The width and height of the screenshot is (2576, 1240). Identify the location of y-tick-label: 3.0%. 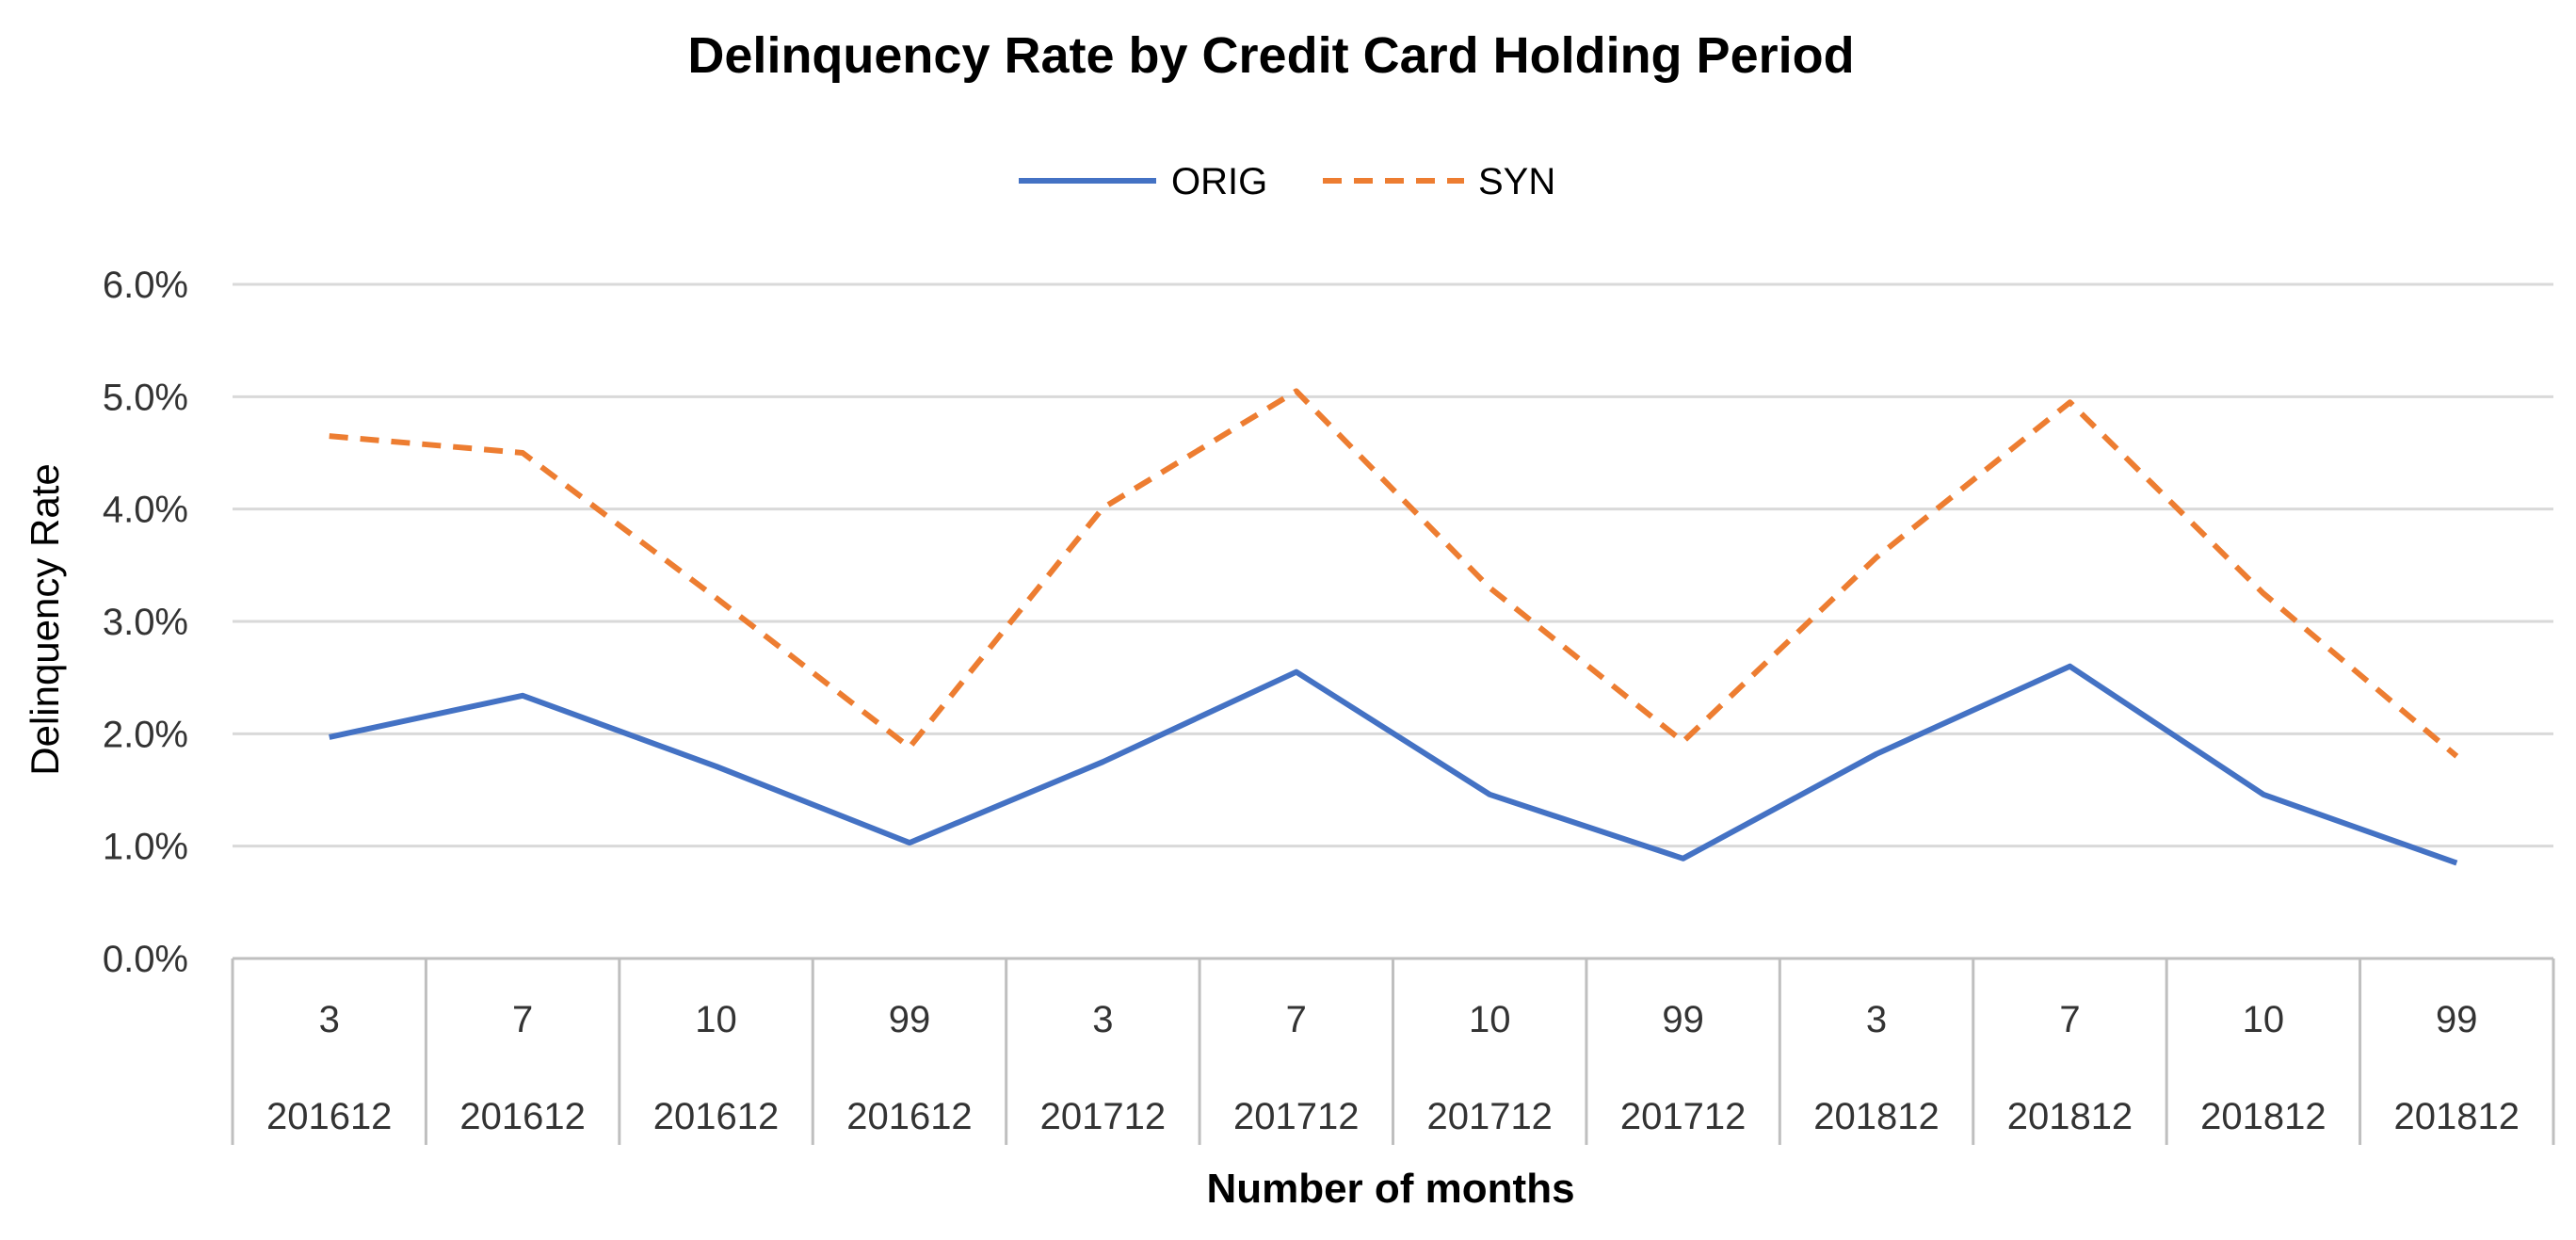
(145, 622).